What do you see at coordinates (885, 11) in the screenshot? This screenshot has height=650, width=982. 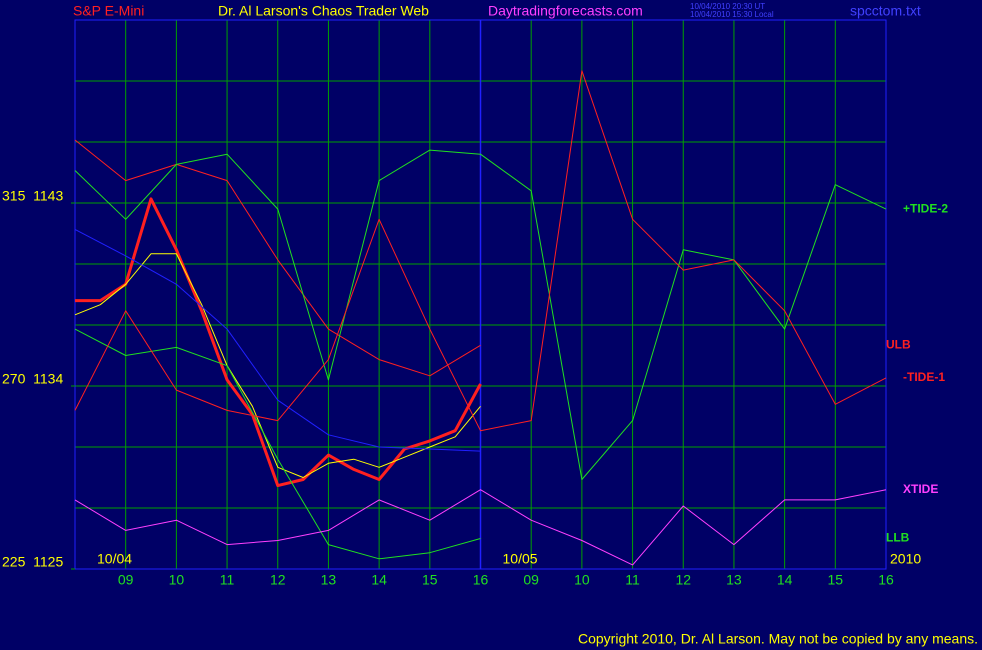 I see `file-name: spcctom.txt` at bounding box center [885, 11].